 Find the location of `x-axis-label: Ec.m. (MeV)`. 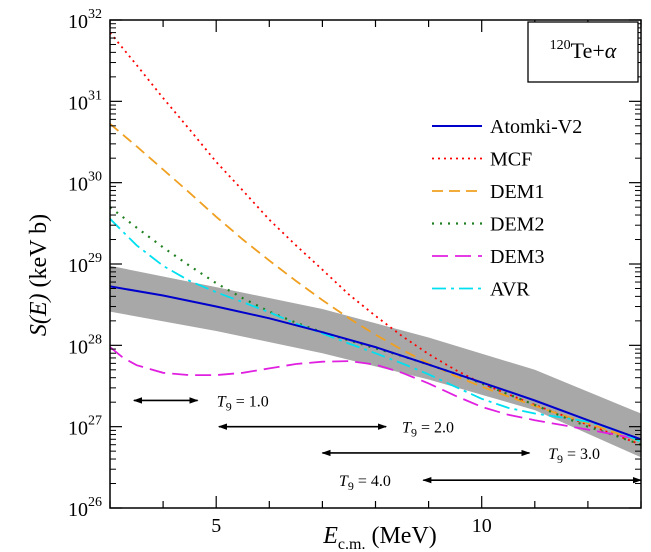

x-axis-label: Ec.m. (MeV) is located at coordinates (379, 537).